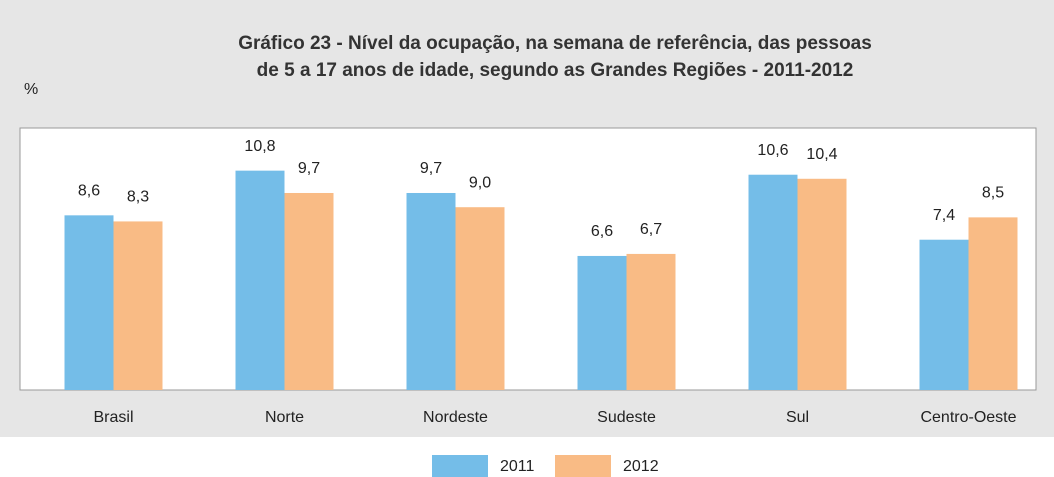  What do you see at coordinates (259, 146) in the screenshot?
I see `data-label: 10,8` at bounding box center [259, 146].